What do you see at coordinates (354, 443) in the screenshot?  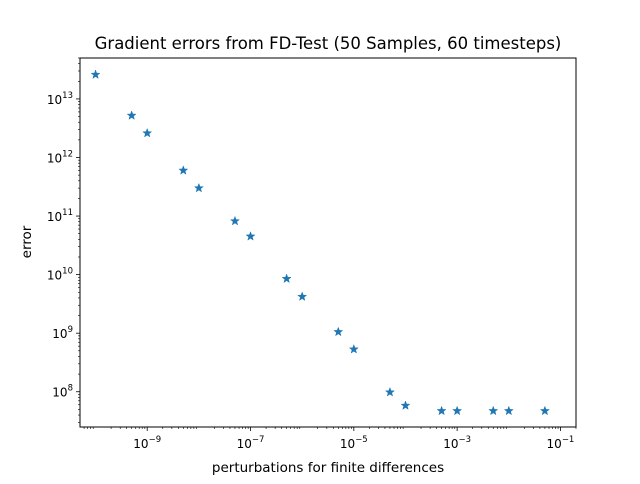 I see `x-tick-label: 10⁻⁵` at bounding box center [354, 443].